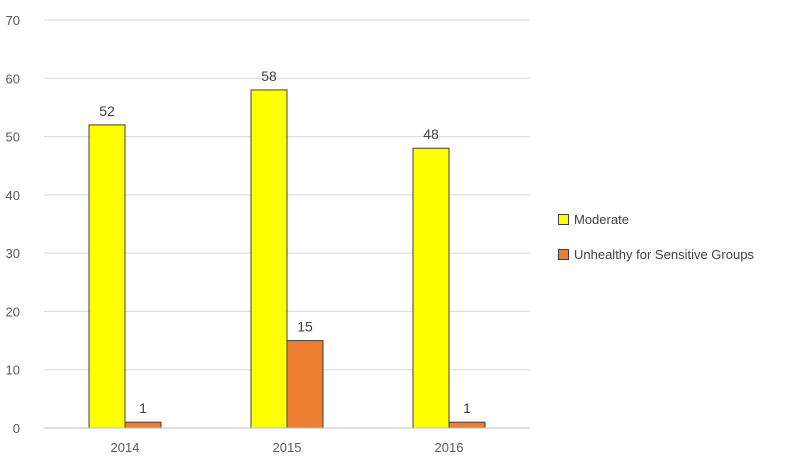 Image resolution: width=785 pixels, height=456 pixels. Describe the element at coordinates (107, 276) in the screenshot. I see `bar-moderate-2014` at that location.